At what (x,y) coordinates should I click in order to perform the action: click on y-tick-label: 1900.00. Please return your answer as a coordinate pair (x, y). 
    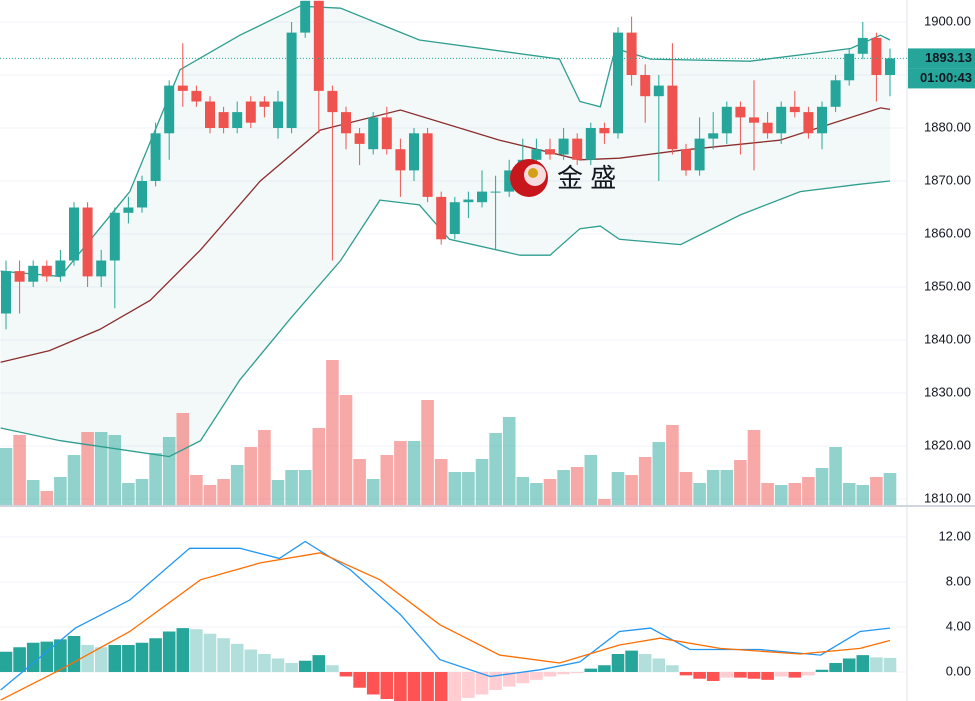
    Looking at the image, I should click on (947, 20).